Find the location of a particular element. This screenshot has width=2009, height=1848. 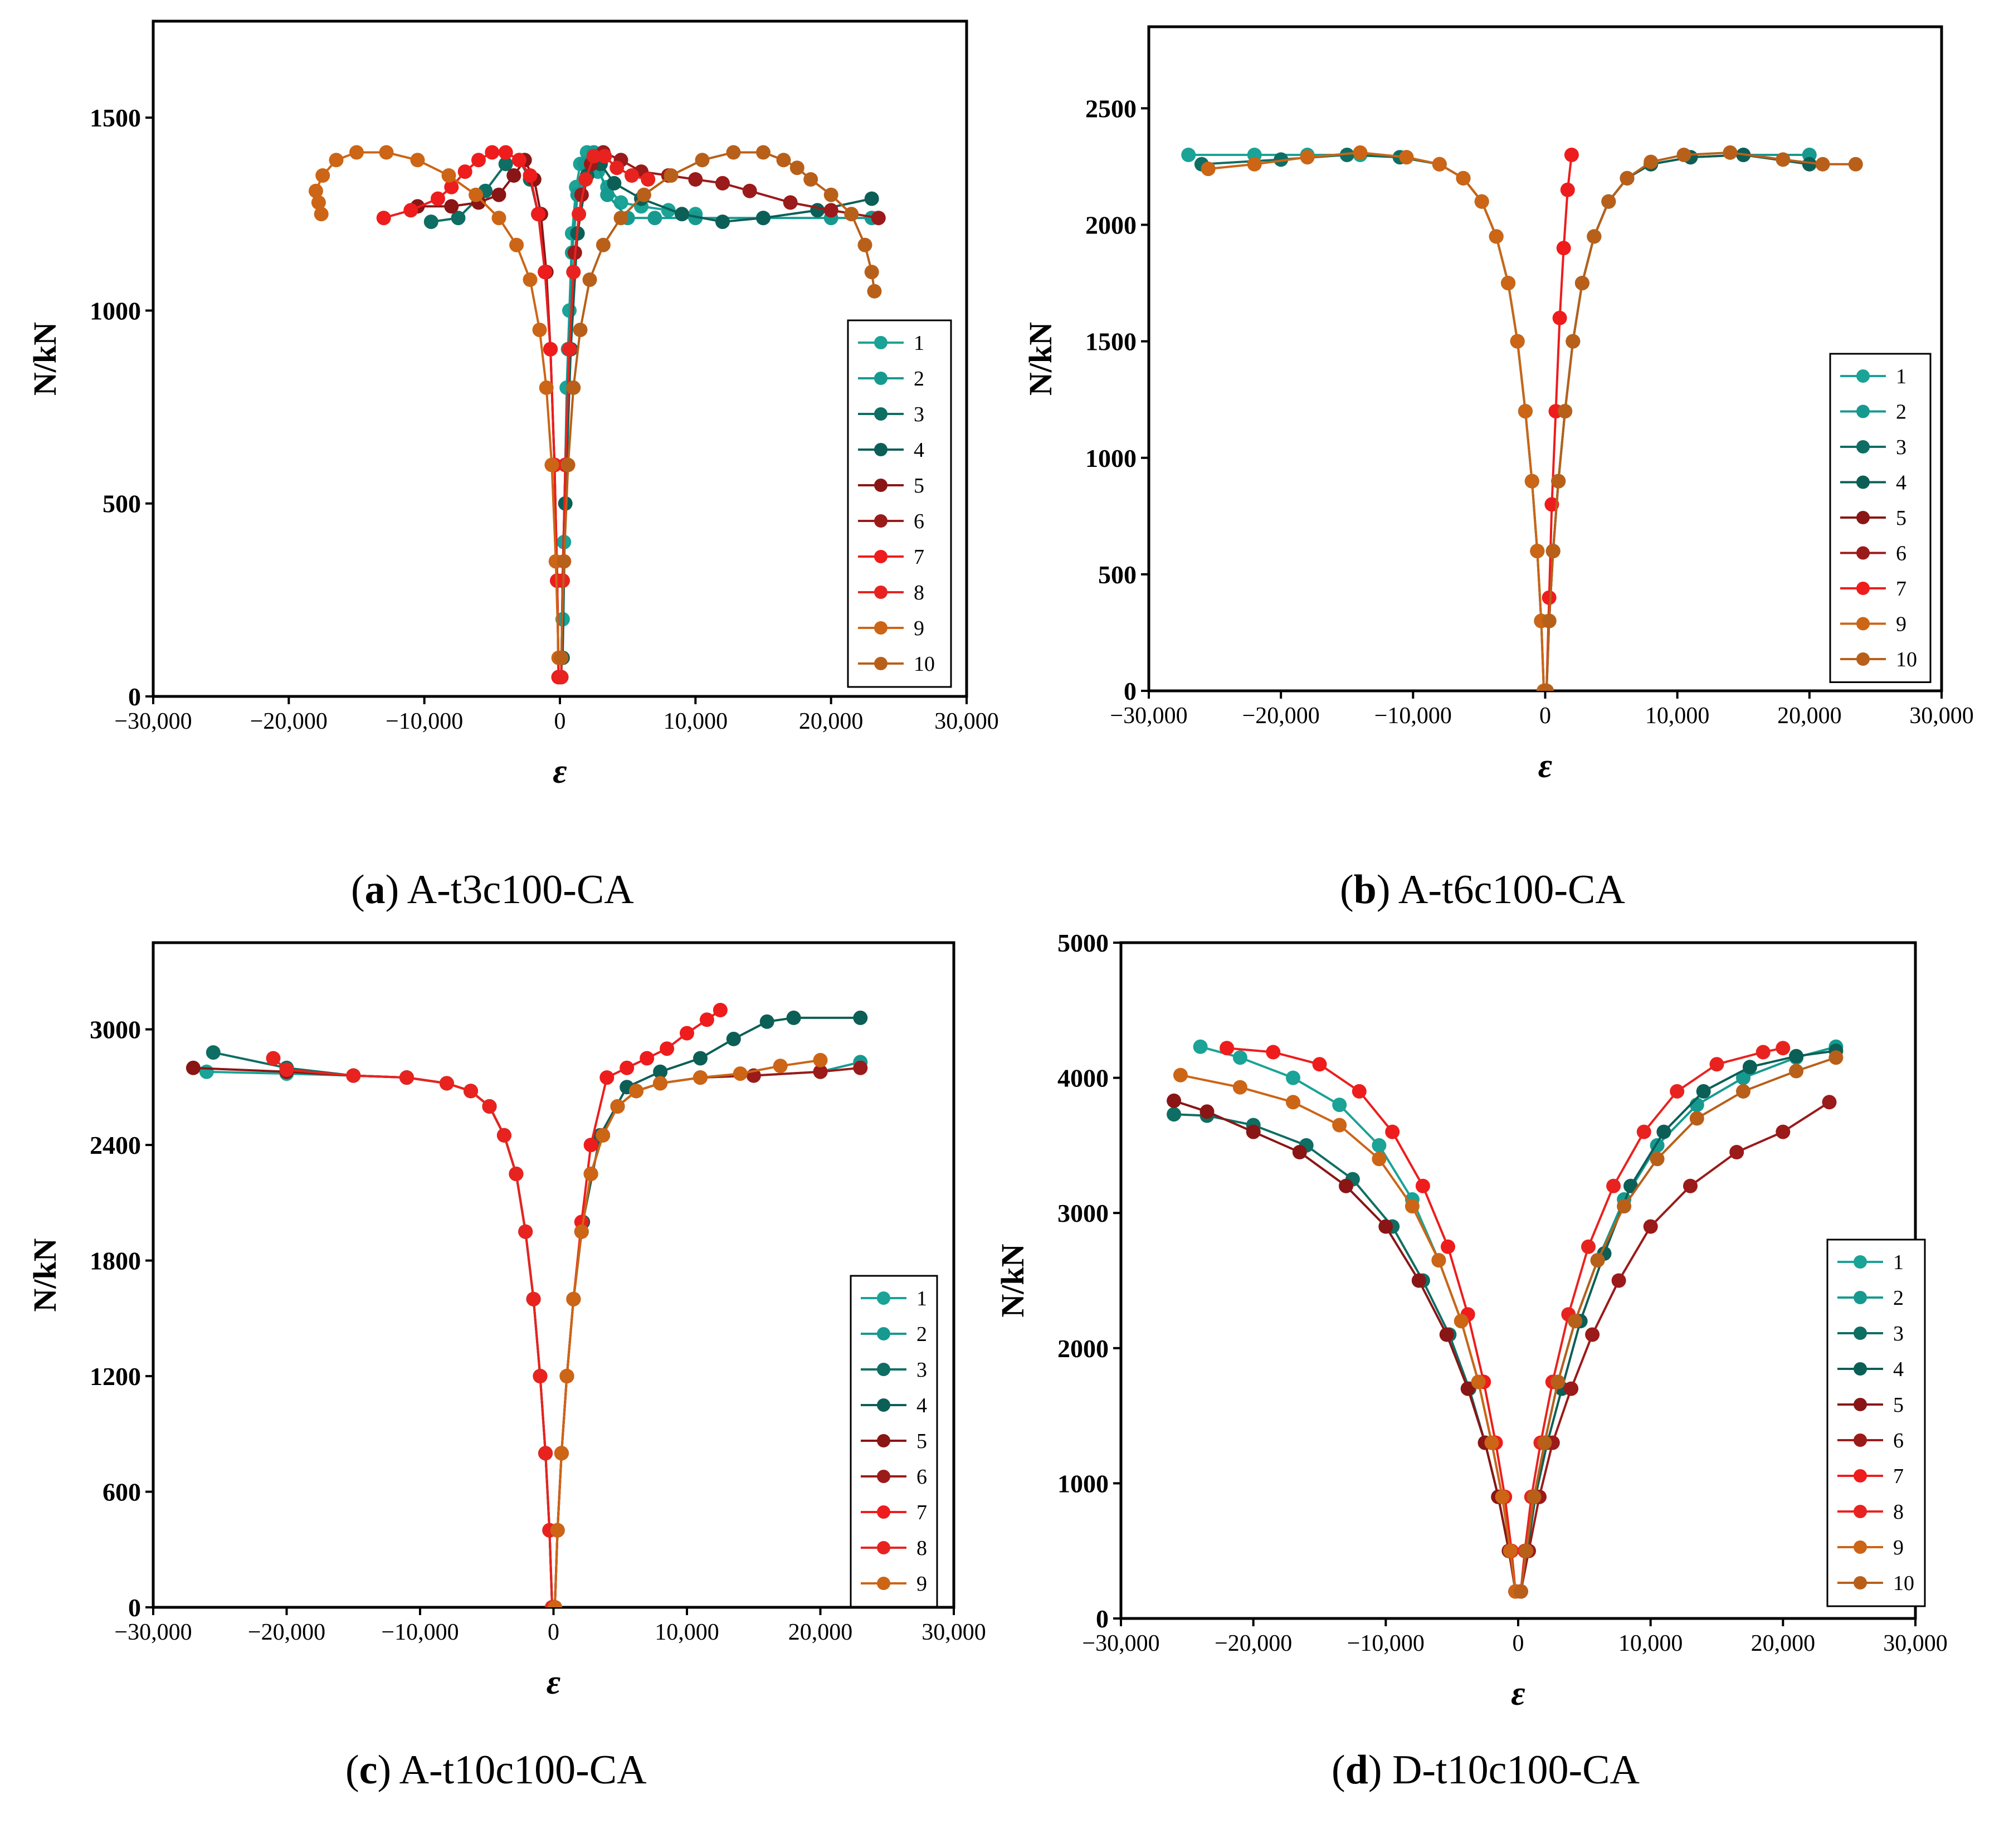

legend-label-7: 7 is located at coordinates (919, 557).